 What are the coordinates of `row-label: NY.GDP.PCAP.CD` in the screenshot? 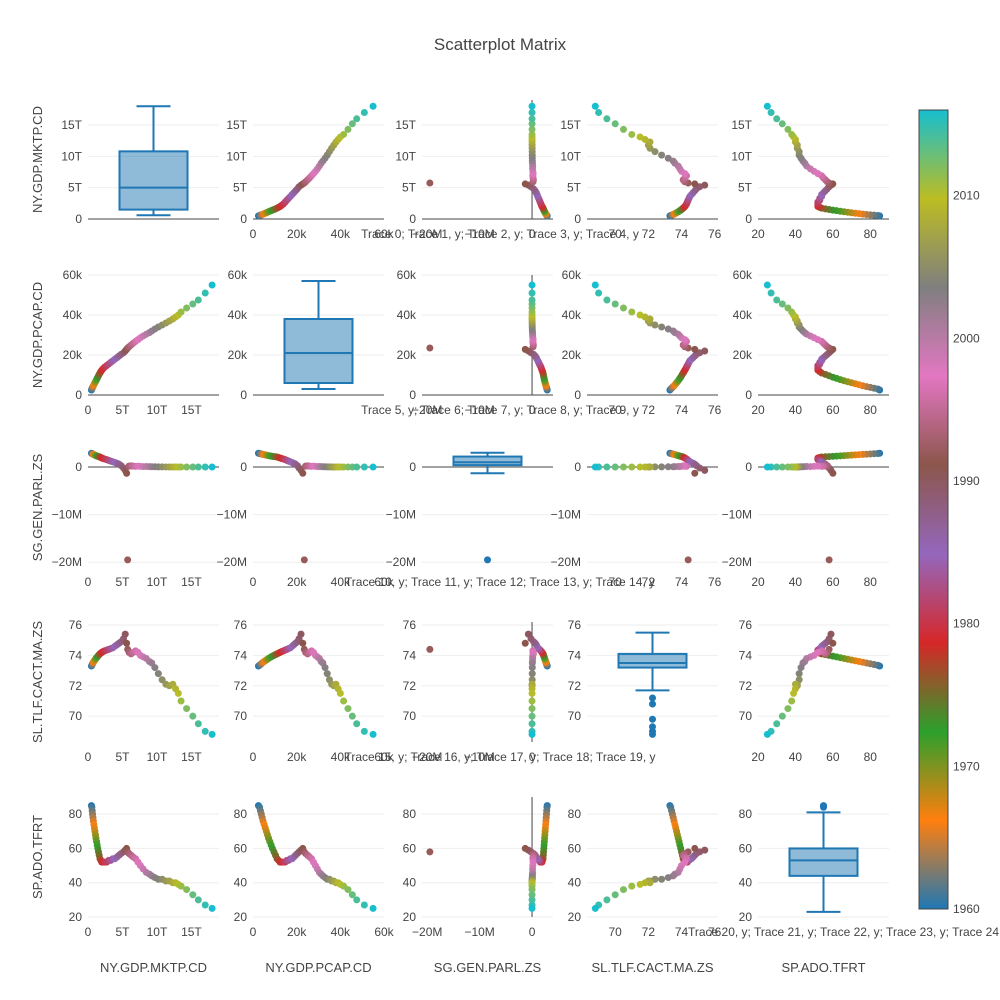 It's located at (37, 335).